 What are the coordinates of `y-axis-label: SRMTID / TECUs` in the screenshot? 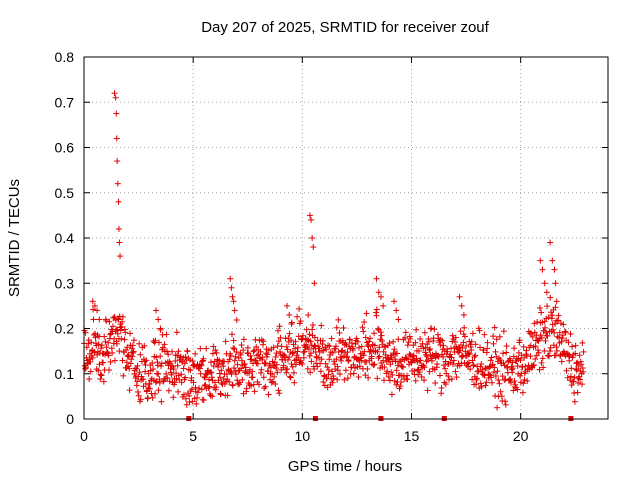 It's located at (14, 238).